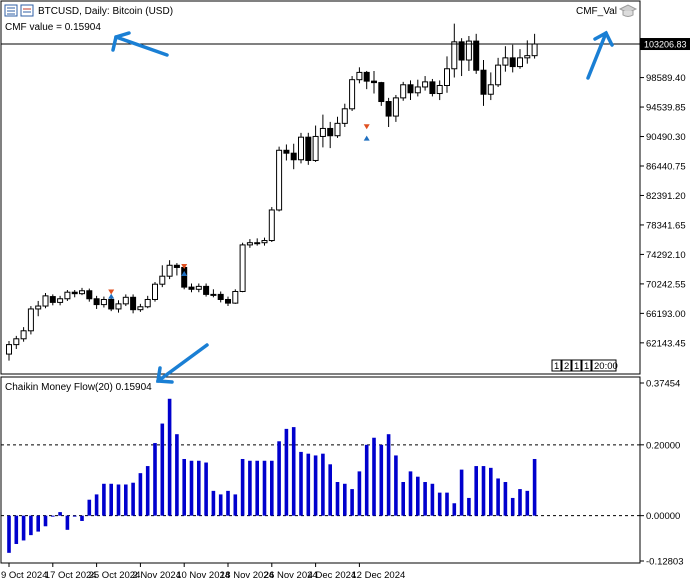  Describe the element at coordinates (366, 127) in the screenshot. I see `sell-marker` at that location.